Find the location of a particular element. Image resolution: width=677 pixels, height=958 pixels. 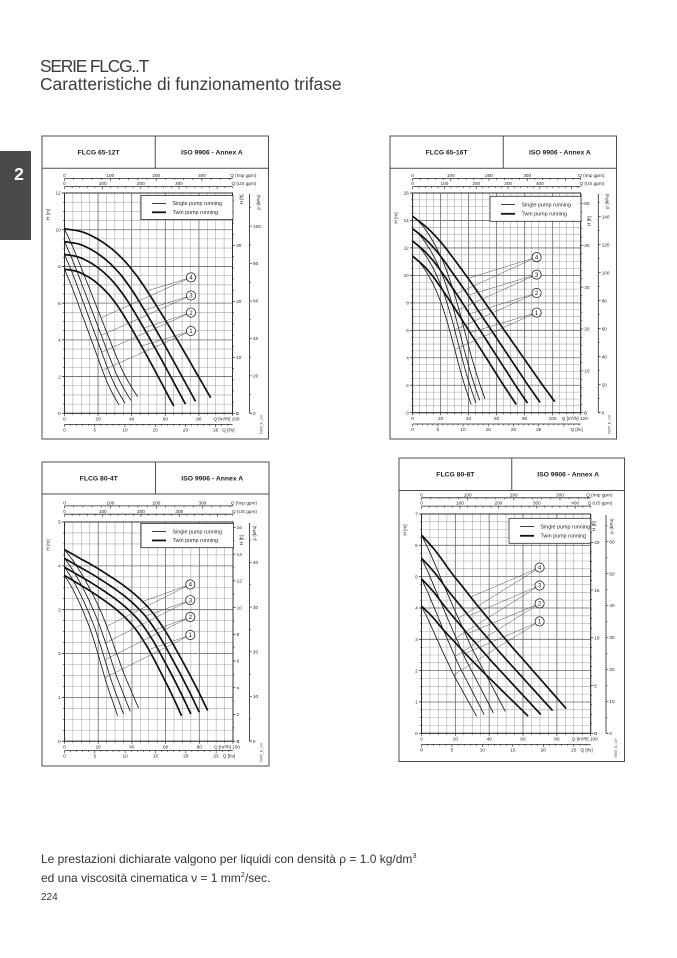

svg-text: 5965_B_CH is located at coordinates (609, 424).